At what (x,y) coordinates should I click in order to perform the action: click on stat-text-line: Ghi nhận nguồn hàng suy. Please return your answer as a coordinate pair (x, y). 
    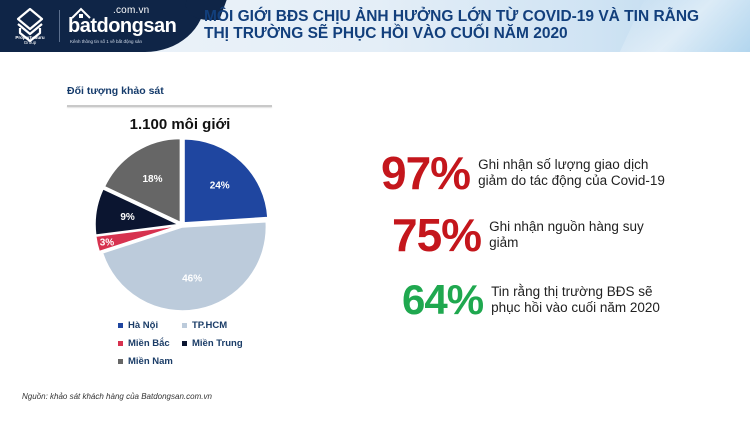
    Looking at the image, I should click on (566, 226).